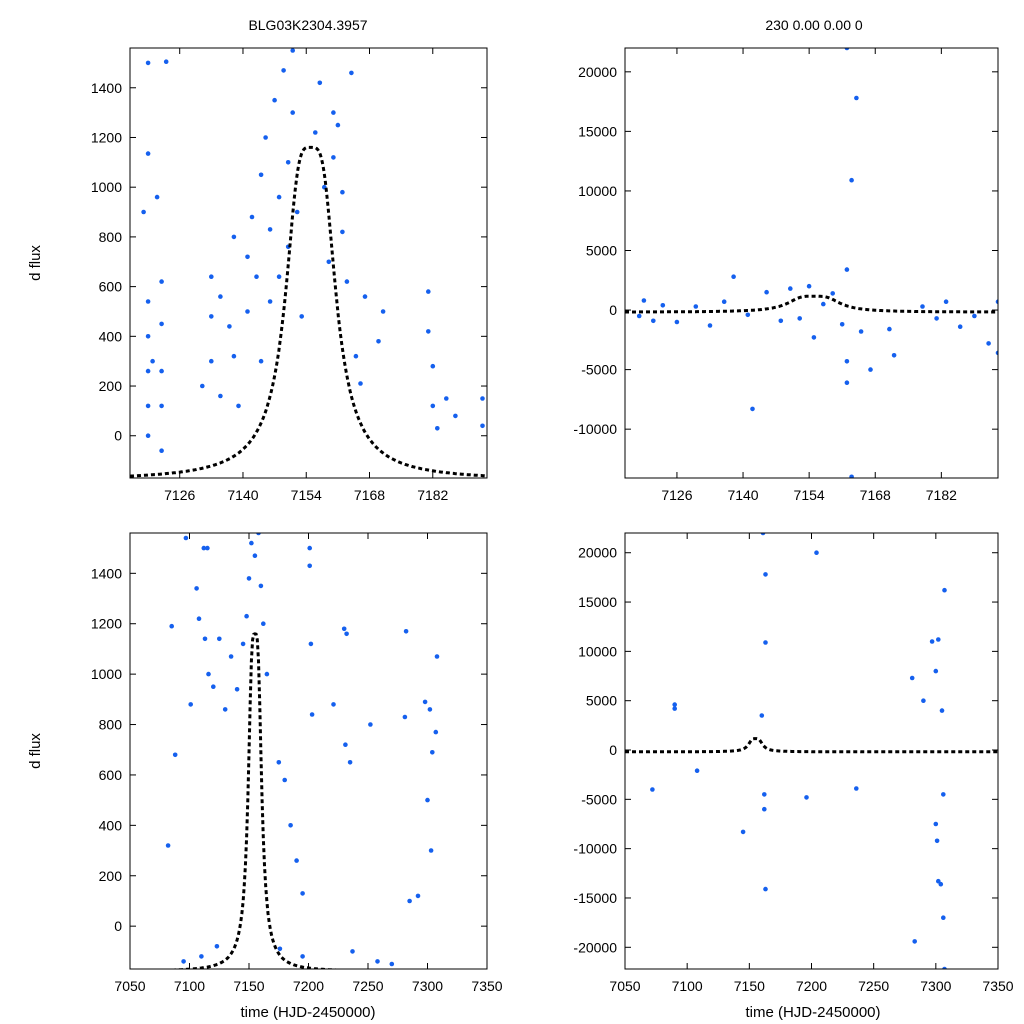  Describe the element at coordinates (814, 25) in the screenshot. I see `right-figure-title: 230 0.00 0.00 0` at that location.